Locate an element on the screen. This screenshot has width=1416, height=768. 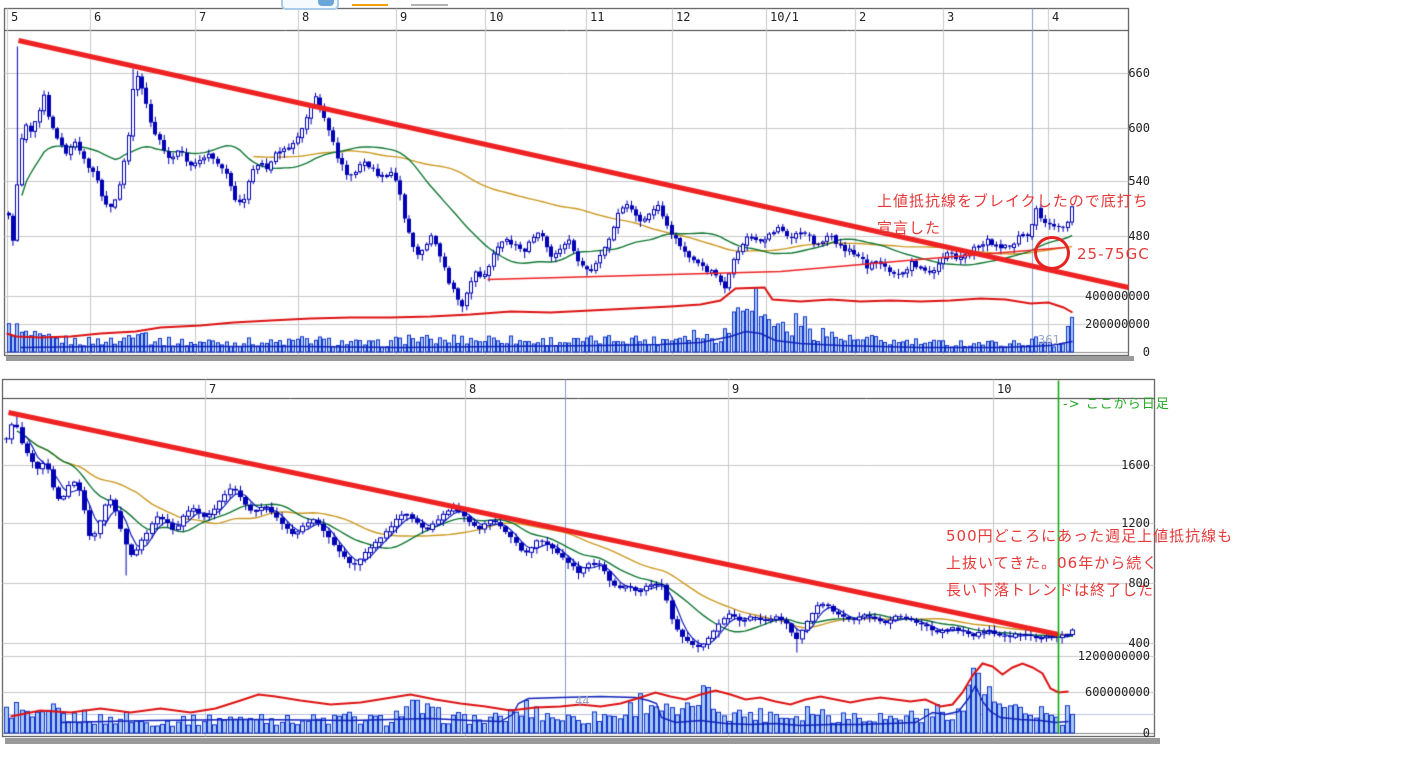
x-axis-tick-daily-6: 6 is located at coordinates (98, 17).